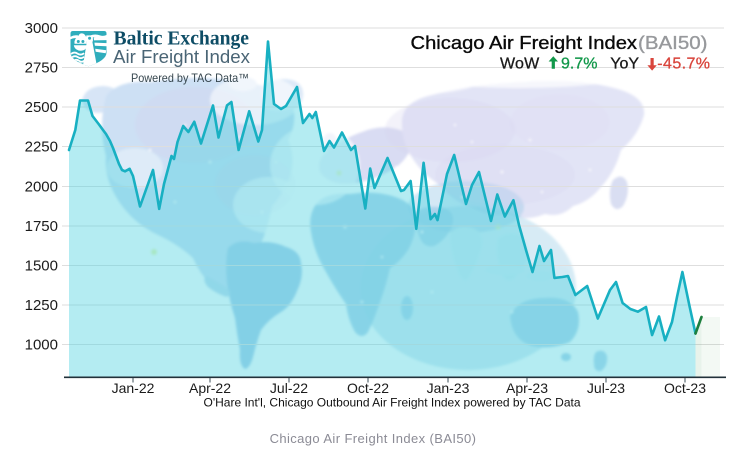  What do you see at coordinates (673, 42) in the screenshot?
I see `svg-text: (BAI50)` at bounding box center [673, 42].